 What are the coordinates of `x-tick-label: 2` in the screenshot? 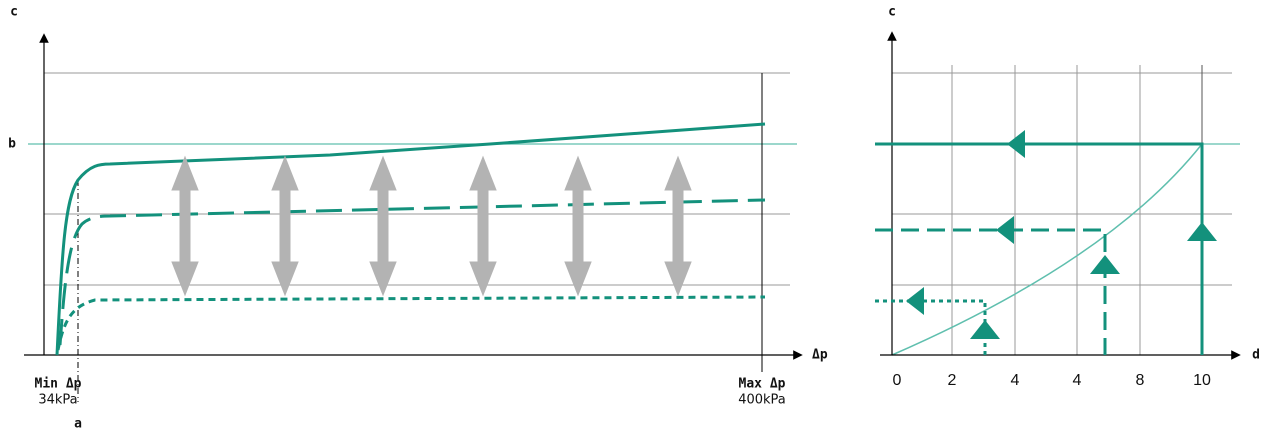 It's located at (952, 380).